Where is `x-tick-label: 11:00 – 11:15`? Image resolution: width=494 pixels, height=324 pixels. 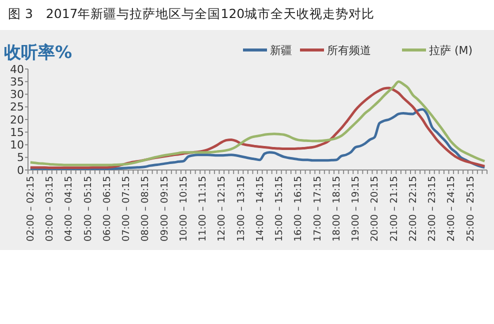 x-tick-label: 11:00 – 11:15 is located at coordinates (203, 209).